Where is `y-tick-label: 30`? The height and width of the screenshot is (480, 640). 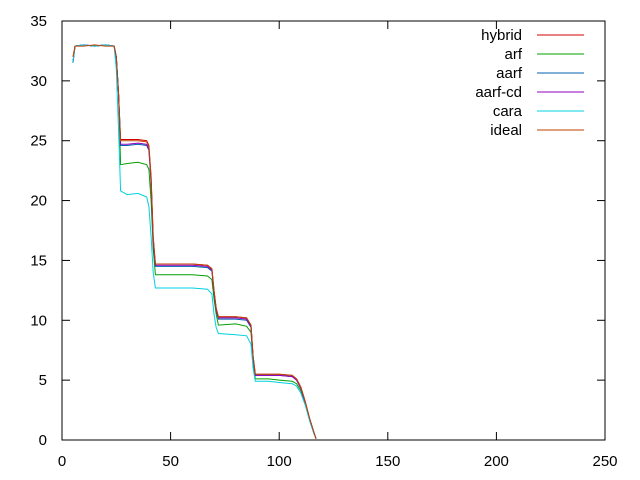 y-tick-label: 30 is located at coordinates (38, 81).